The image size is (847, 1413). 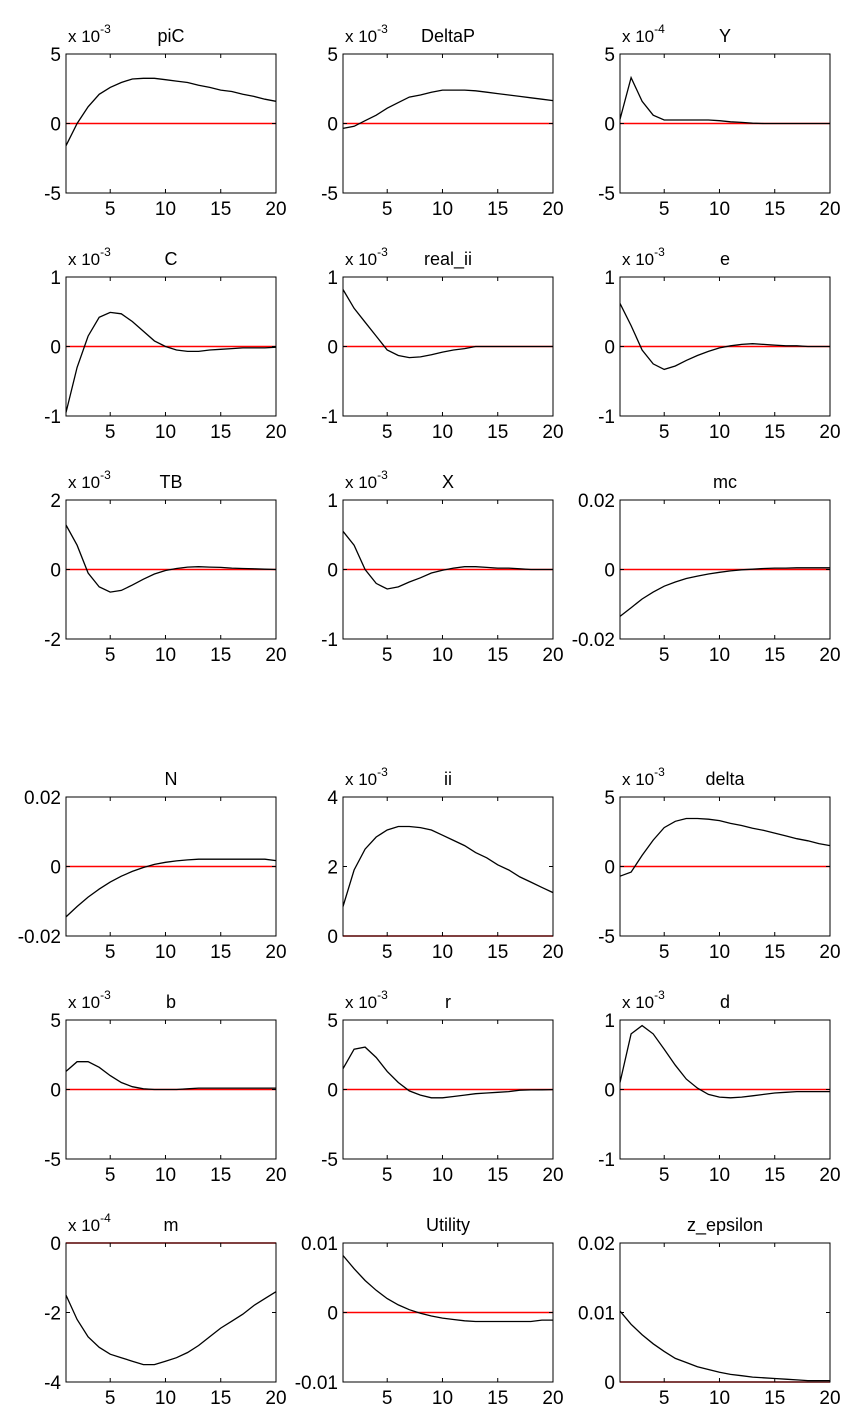 What do you see at coordinates (55, 278) in the screenshot?
I see `y-tick-label: 1` at bounding box center [55, 278].